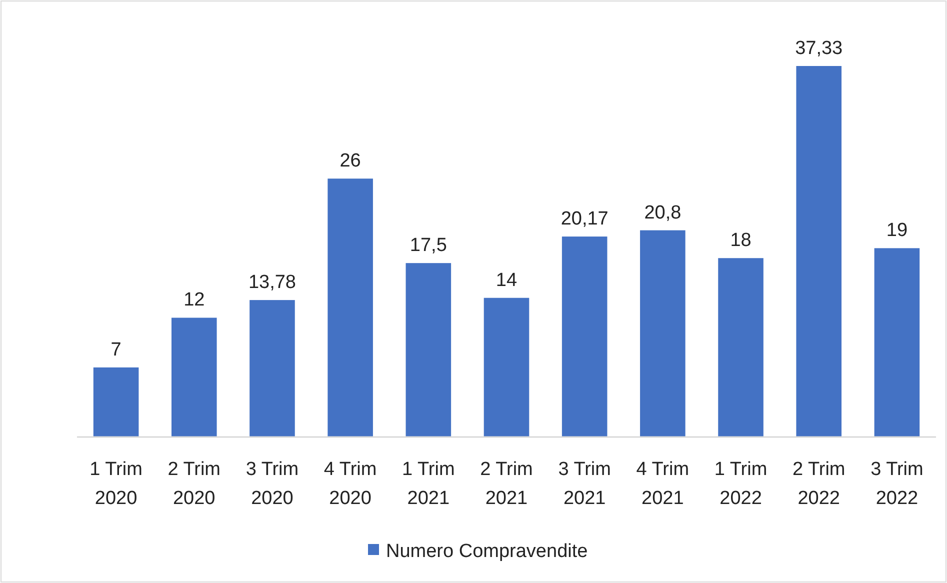 Image resolution: width=947 pixels, height=583 pixels. Describe the element at coordinates (350, 161) in the screenshot. I see `data-label: 26` at that location.